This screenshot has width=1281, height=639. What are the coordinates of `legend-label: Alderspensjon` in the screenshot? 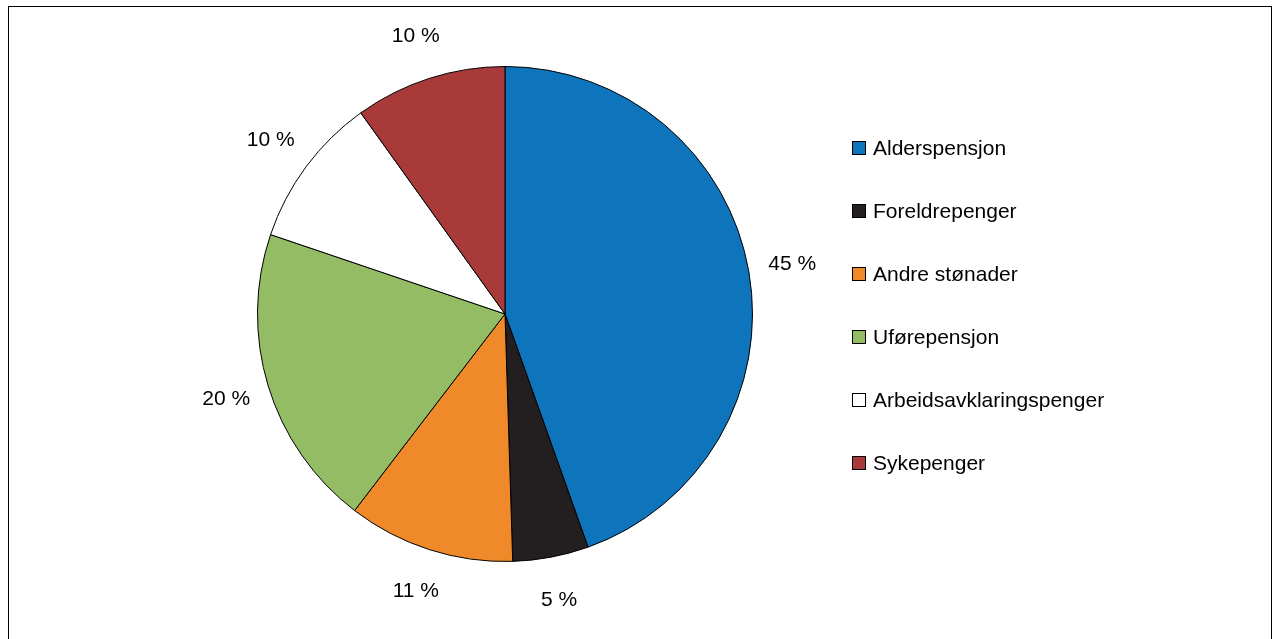 It's located at (940, 147).